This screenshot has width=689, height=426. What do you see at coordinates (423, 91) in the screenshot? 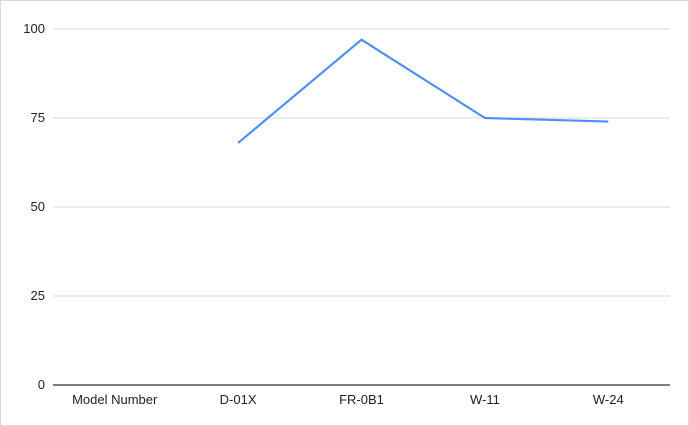
I see `series-line` at bounding box center [423, 91].